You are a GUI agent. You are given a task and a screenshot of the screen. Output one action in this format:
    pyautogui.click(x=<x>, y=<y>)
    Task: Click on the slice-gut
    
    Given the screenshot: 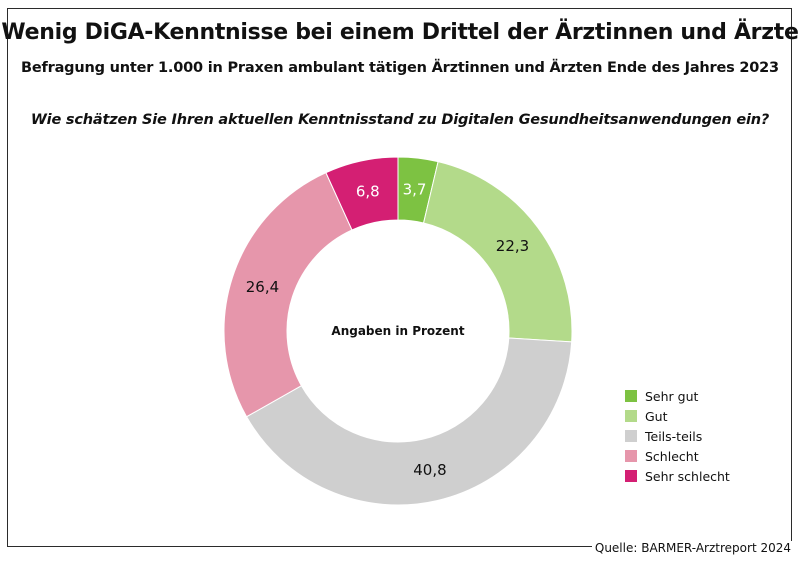 What is the action you would take?
    pyautogui.click(x=497, y=252)
    